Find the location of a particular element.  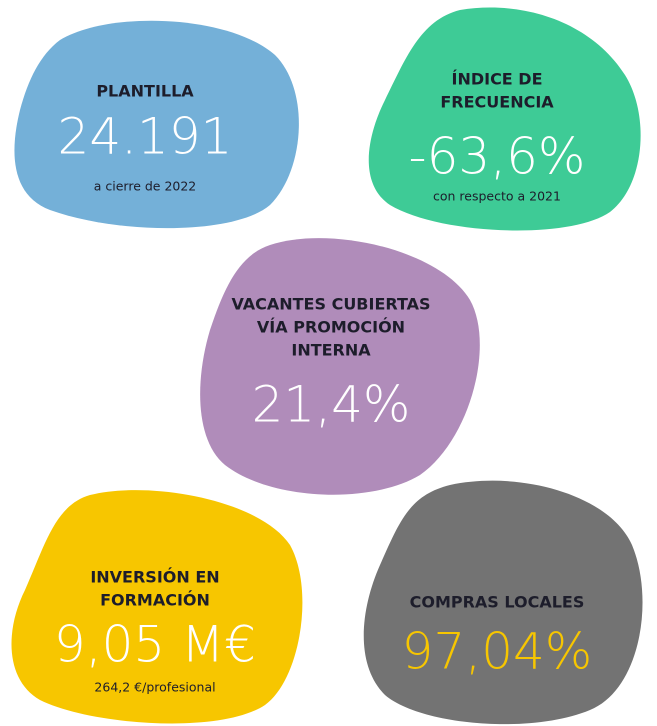

card-label: PLANTILLA is located at coordinates (145, 91).